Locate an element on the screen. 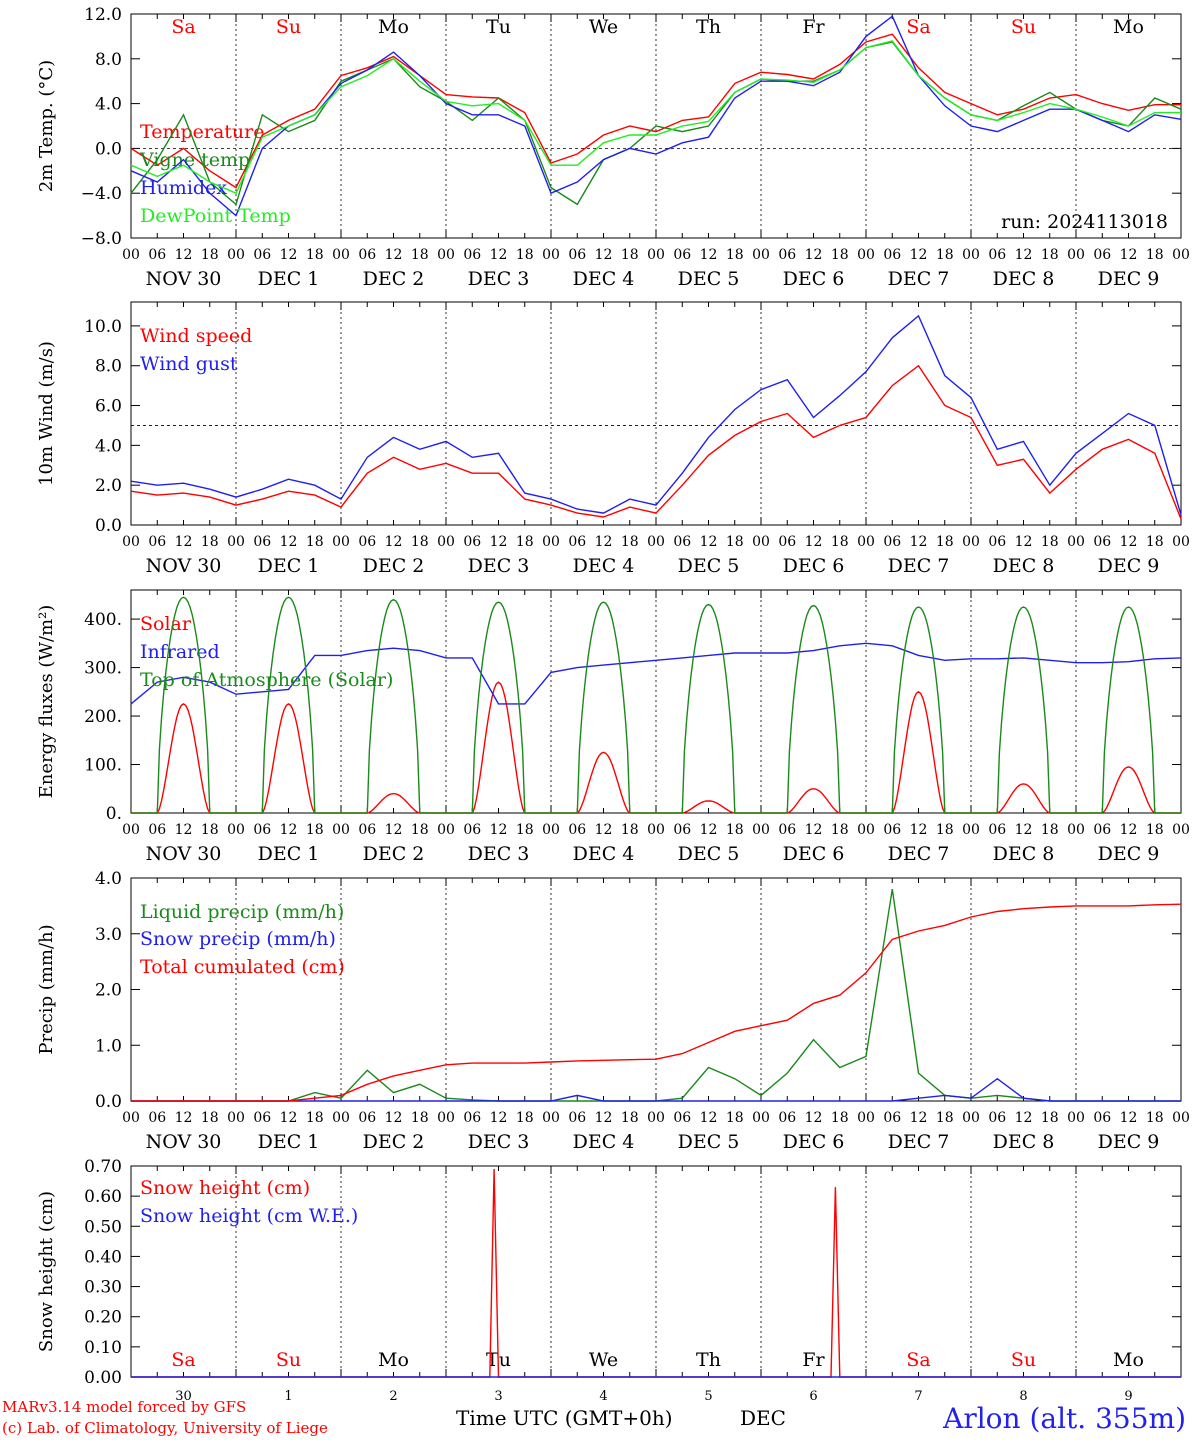 This screenshot has width=1194, height=1440. weekday-label: Th is located at coordinates (708, 27).